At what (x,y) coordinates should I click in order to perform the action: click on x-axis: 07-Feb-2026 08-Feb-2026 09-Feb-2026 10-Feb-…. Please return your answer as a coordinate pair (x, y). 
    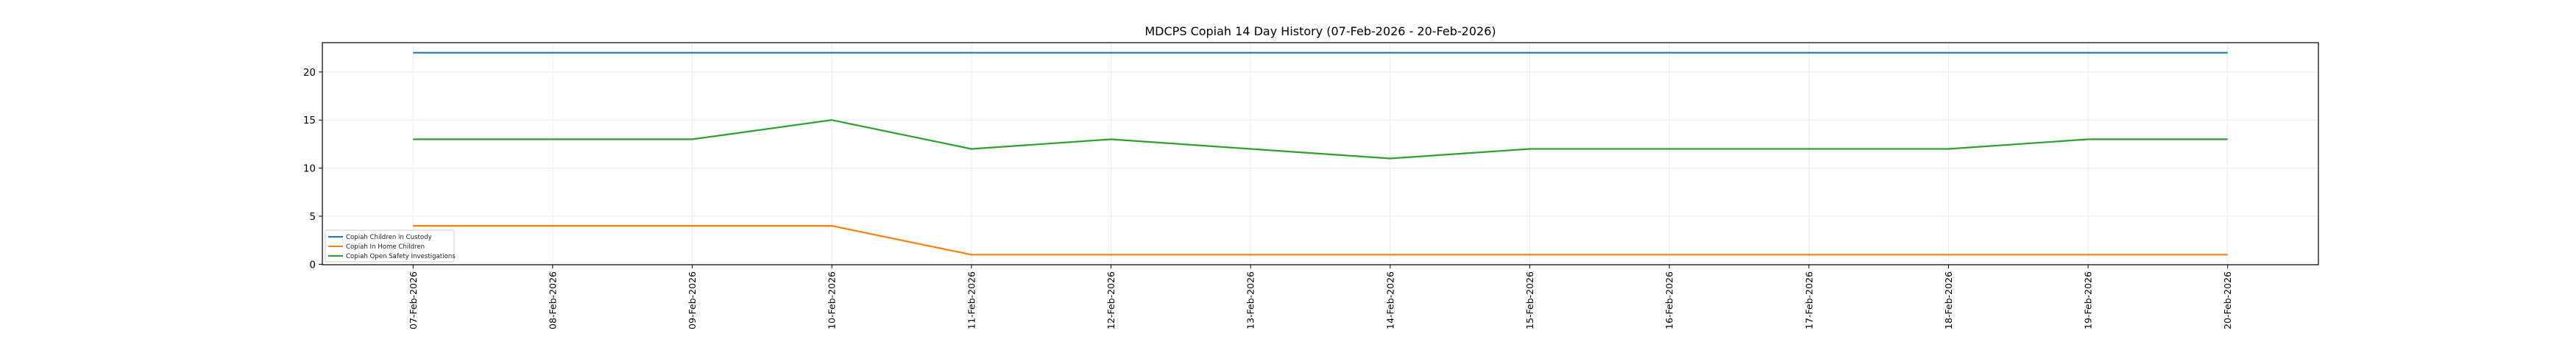
    Looking at the image, I should click on (1320, 297).